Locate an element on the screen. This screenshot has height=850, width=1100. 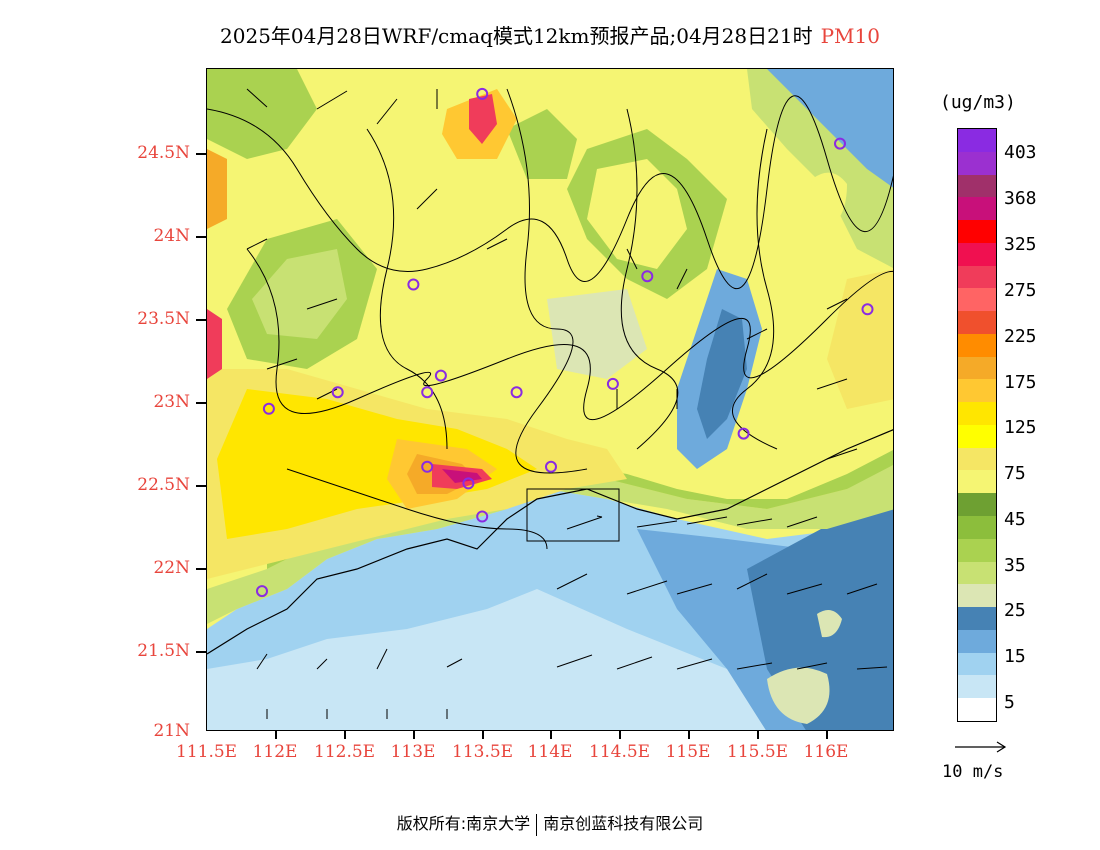
lon-label: 116E is located at coordinates (826, 752).